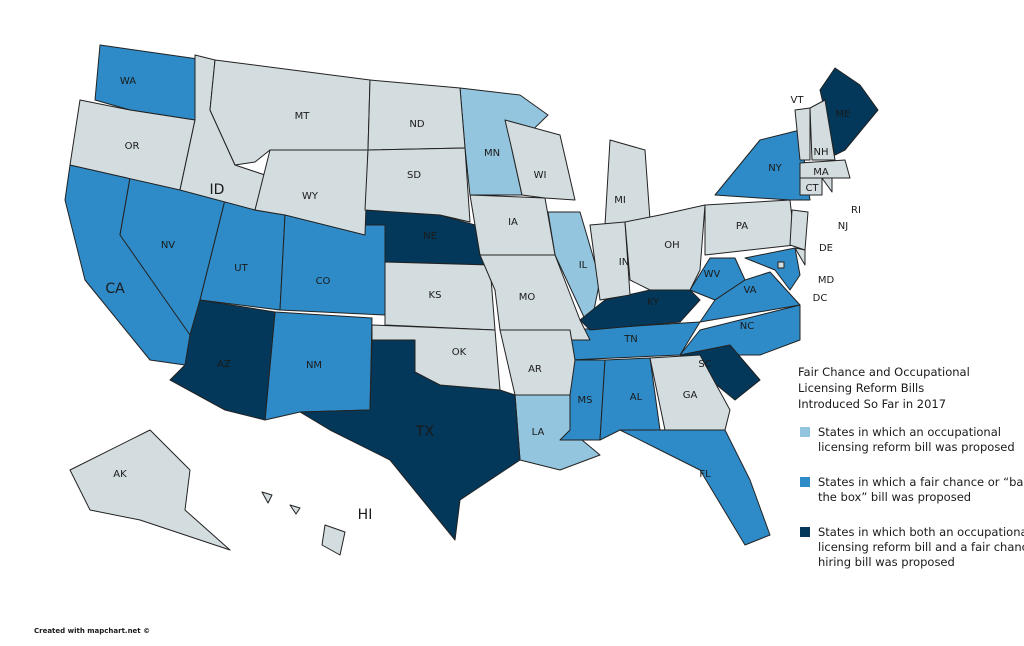 Image resolution: width=1024 pixels, height=646 pixels. What do you see at coordinates (425, 432) in the screenshot?
I see `state-label: TX` at bounding box center [425, 432].